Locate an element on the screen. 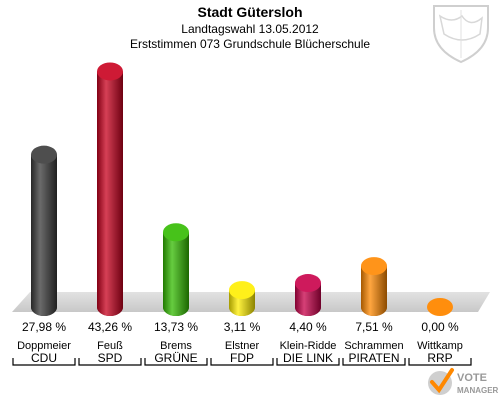  party-label: CDU is located at coordinates (44, 358).